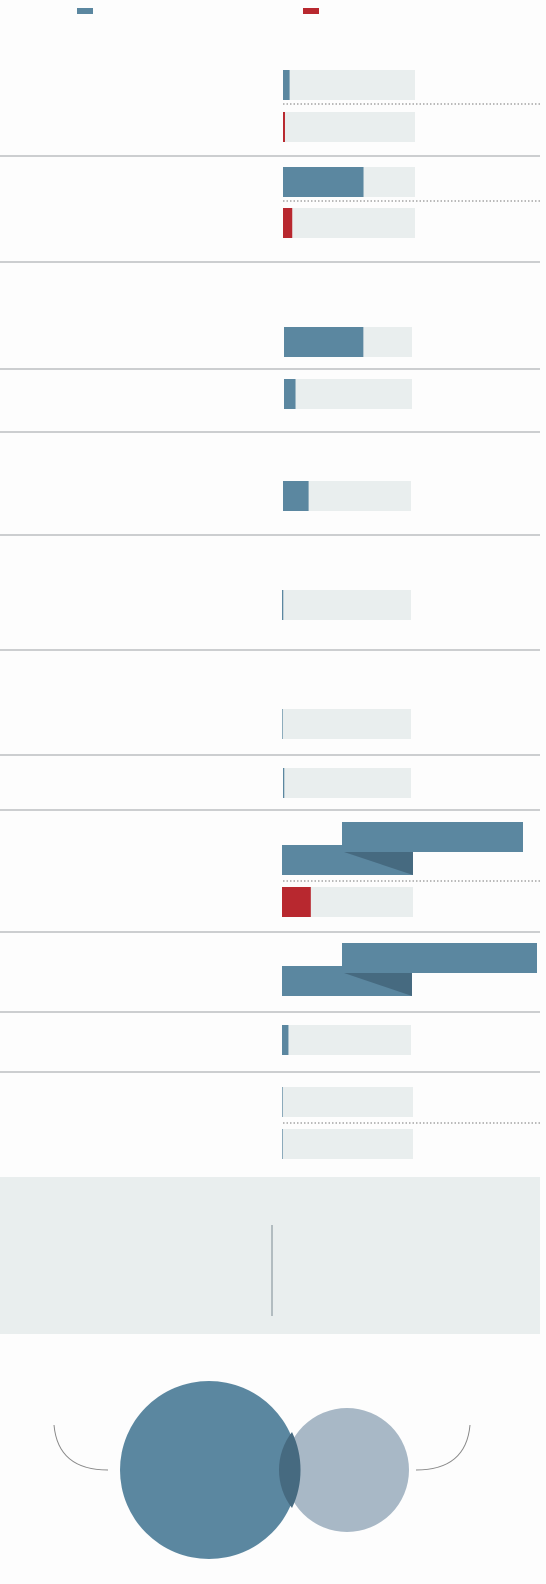 This screenshot has height=1584, width=546. What do you see at coordinates (289, 1470) in the screenshot?
I see `overlap` at bounding box center [289, 1470].